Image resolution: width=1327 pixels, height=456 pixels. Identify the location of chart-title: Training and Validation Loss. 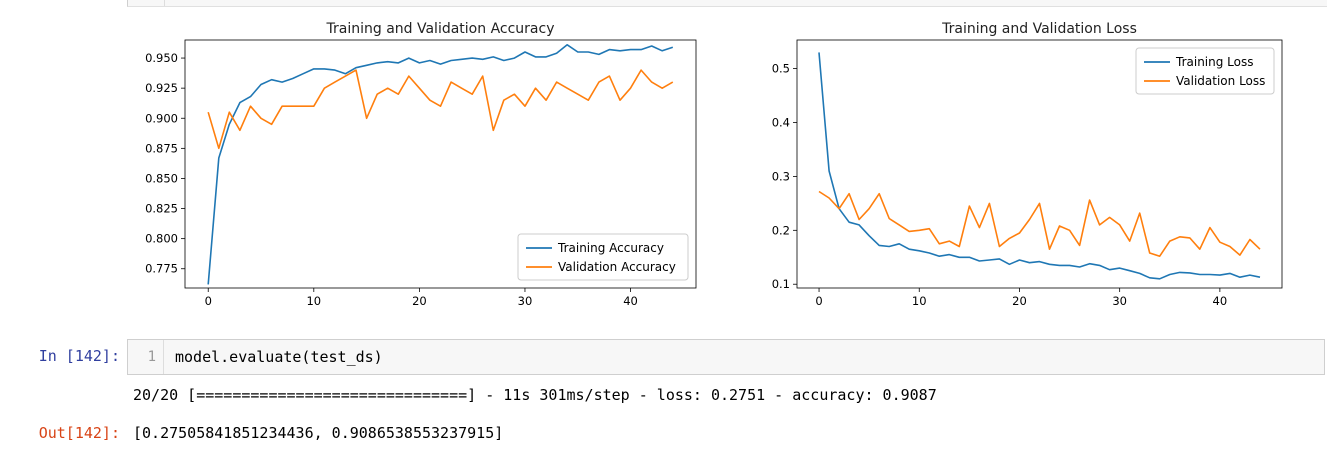
(1039, 29).